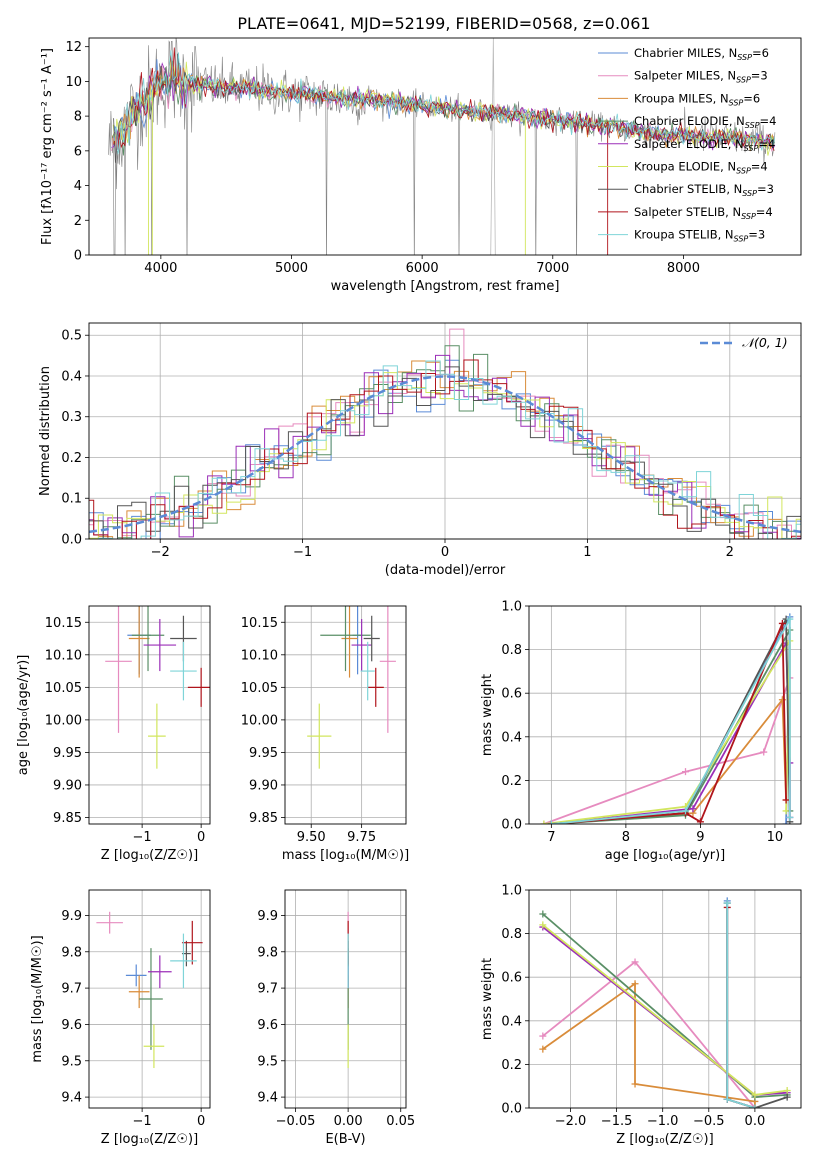  Describe the element at coordinates (78, 186) in the screenshot. I see `y-tick-label: 4` at that location.